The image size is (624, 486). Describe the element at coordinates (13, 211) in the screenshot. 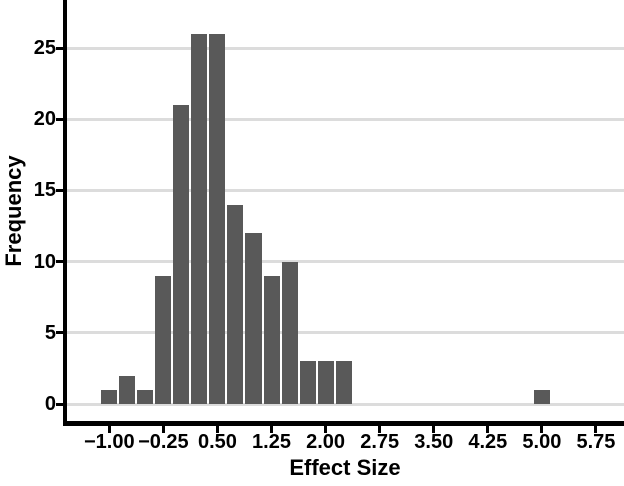

I see `y-axis-title: Frequency` at that location.